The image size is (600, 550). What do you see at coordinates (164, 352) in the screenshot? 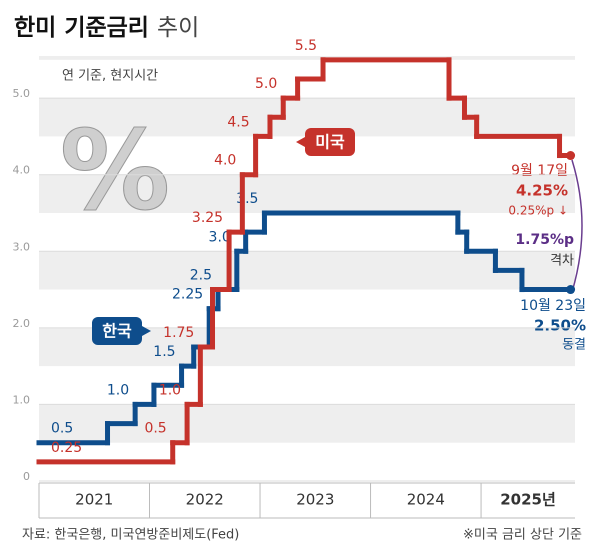
I see `data-label: 1.5` at bounding box center [164, 352].